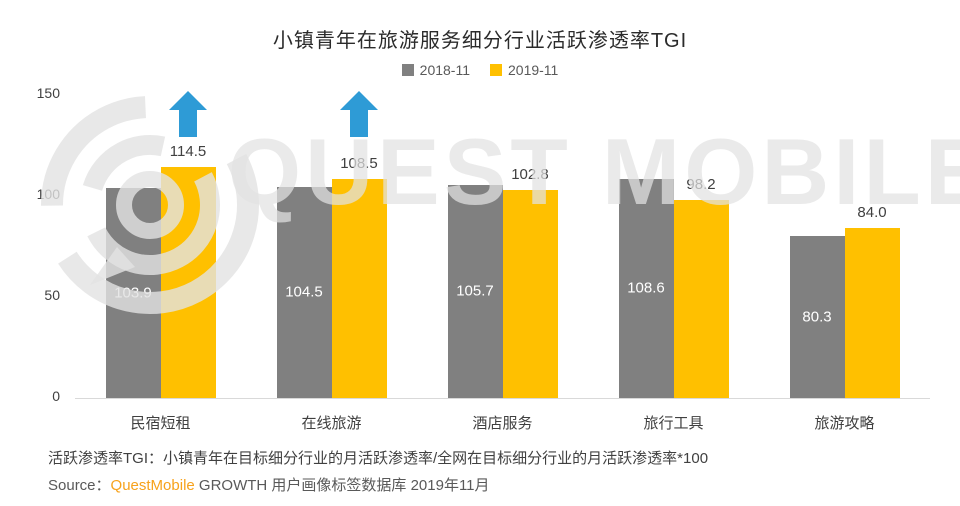  I want to click on legend-label-2018-11: 2018-11, so click(444, 70).